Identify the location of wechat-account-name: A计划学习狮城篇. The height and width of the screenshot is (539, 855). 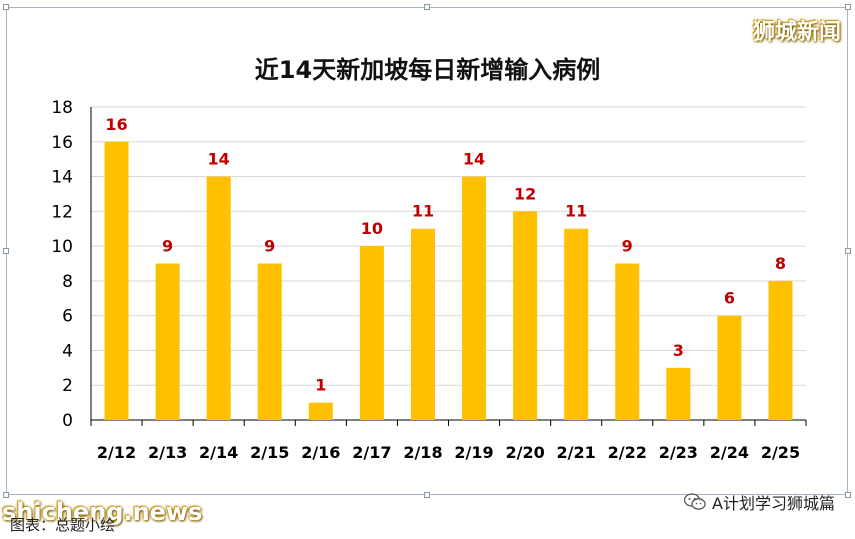
(773, 503).